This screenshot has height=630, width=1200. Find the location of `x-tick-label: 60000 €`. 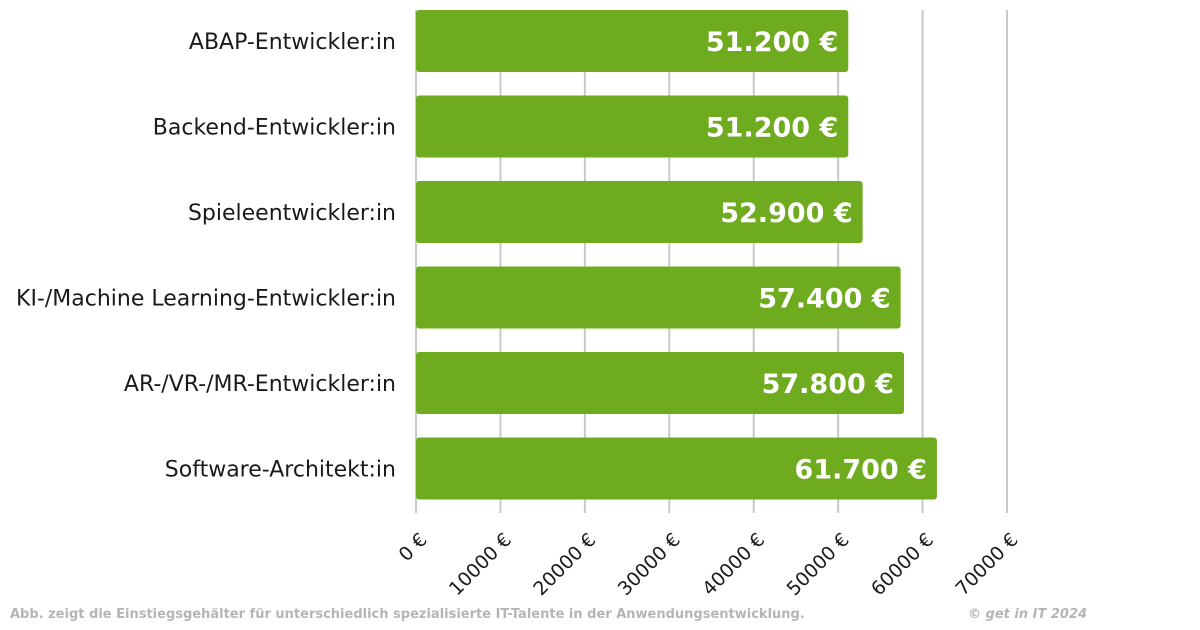

x-tick-label: 60000 € is located at coordinates (902, 564).